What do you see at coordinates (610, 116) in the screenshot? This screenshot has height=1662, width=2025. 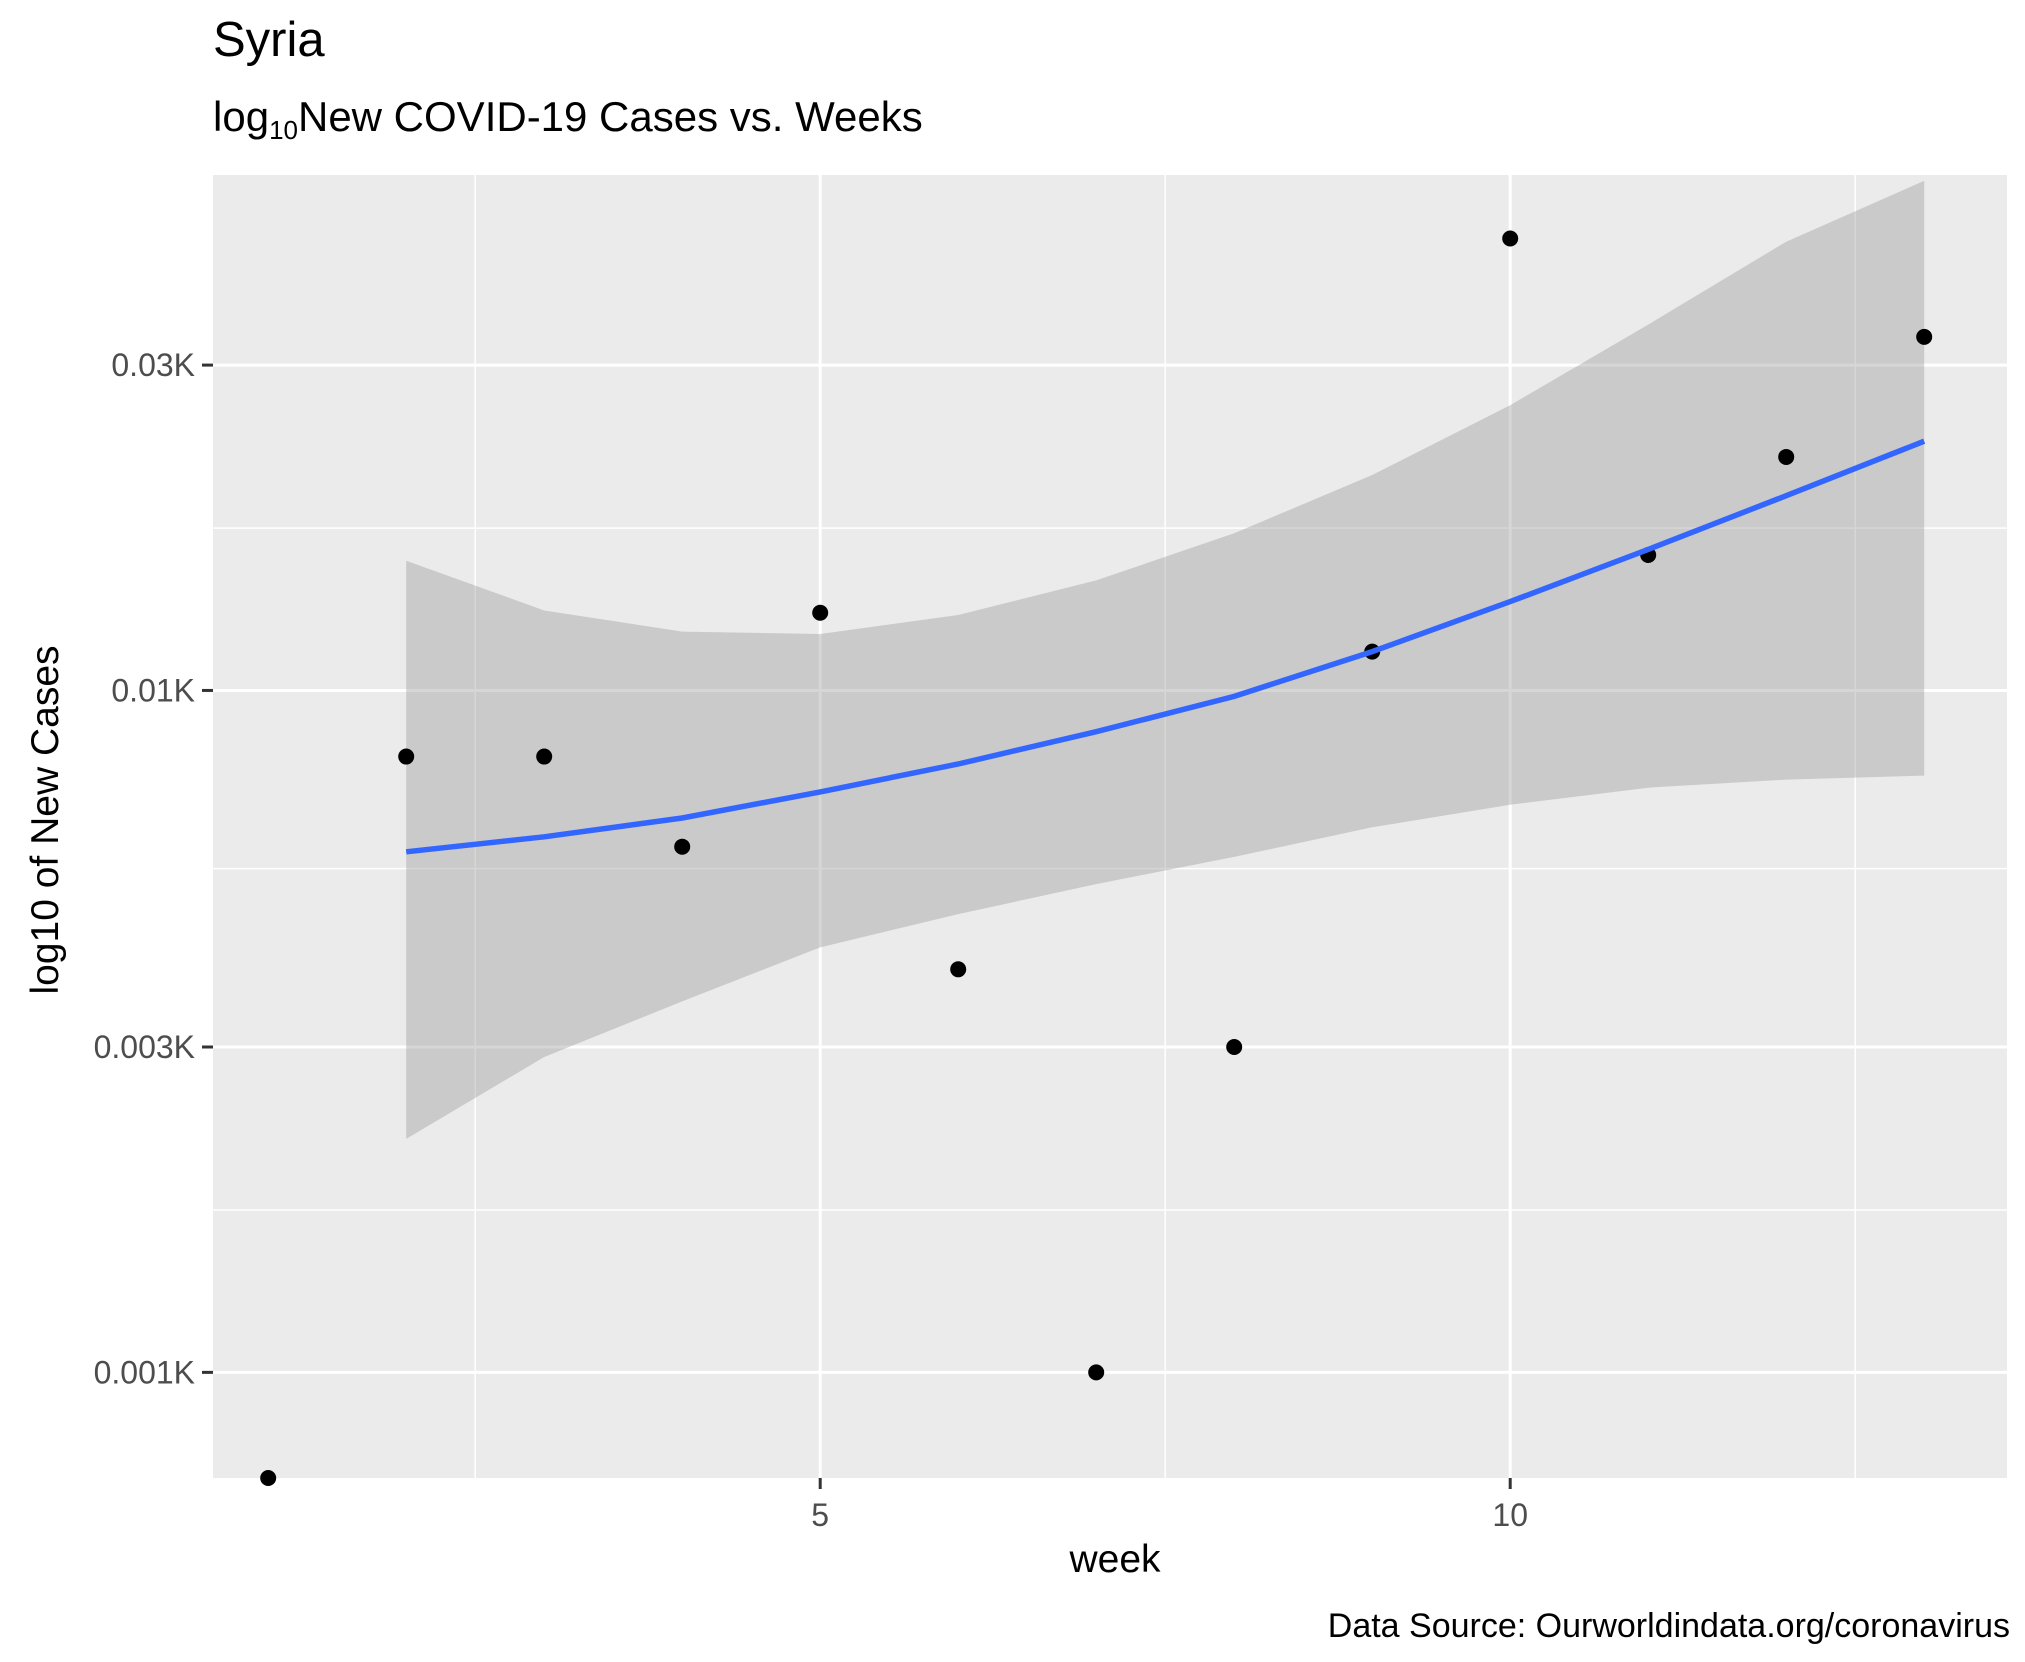 I see `subtitle-text: New COVID-19 Cases vs. Weeks` at bounding box center [610, 116].